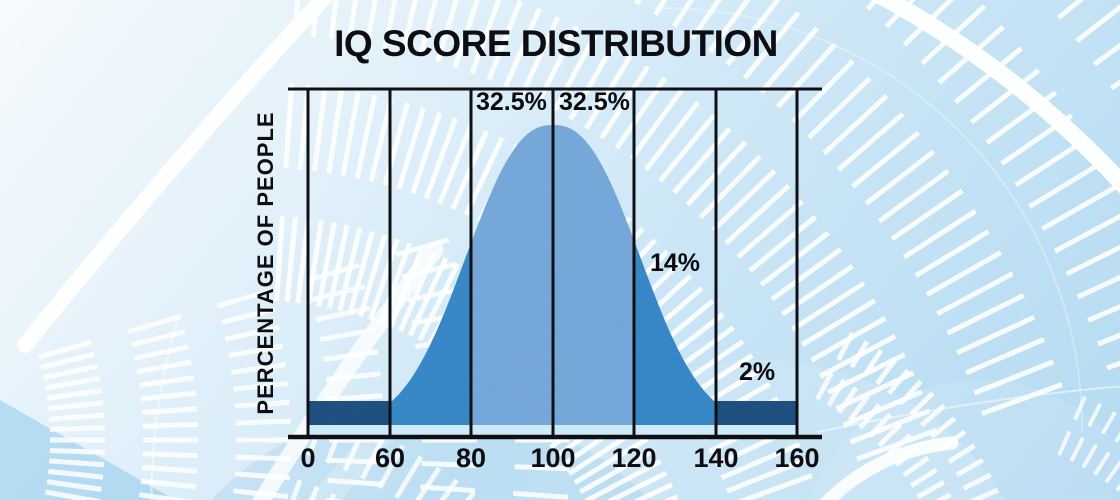 This screenshot has width=1120, height=500. I want to click on x-tick-label-0: 0, so click(308, 458).